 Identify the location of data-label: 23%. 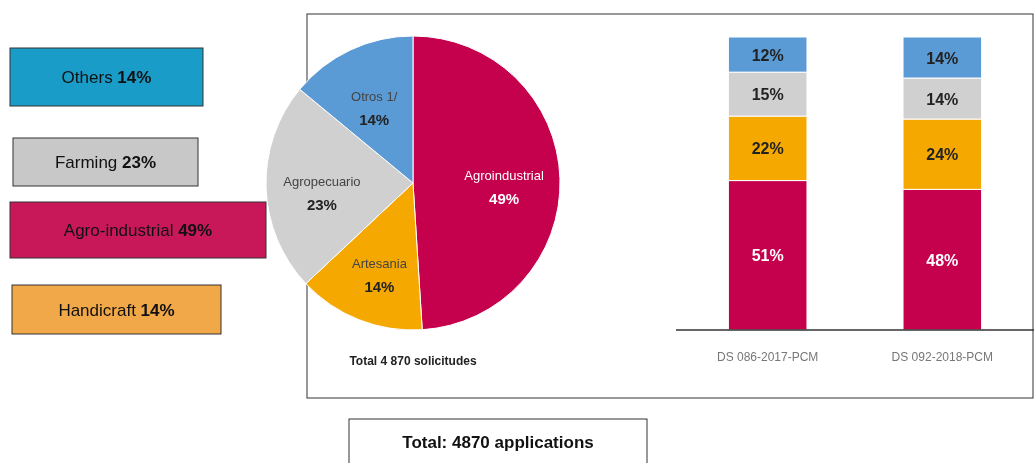
(321, 204).